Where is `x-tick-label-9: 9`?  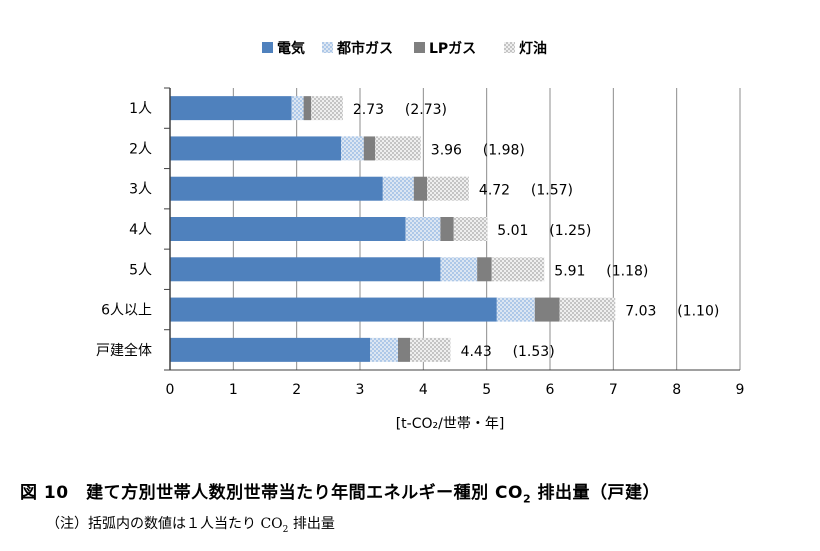
x-tick-label-9: 9 is located at coordinates (740, 390).